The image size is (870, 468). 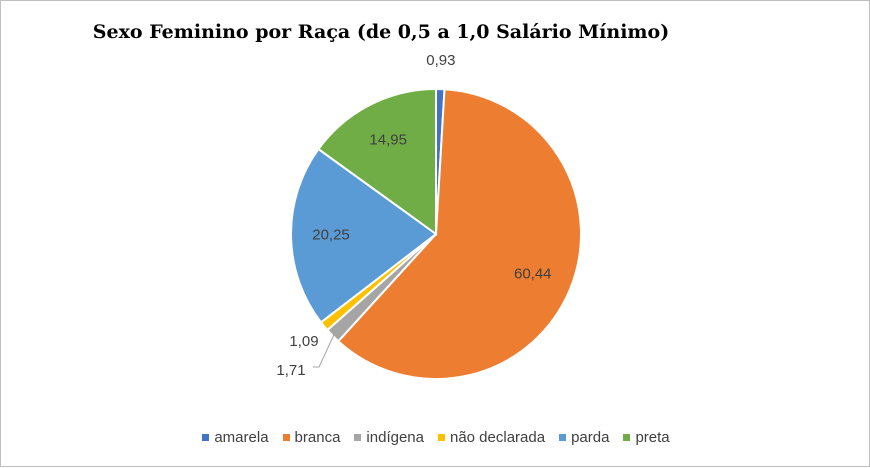 I want to click on legend-swatch-parda, so click(x=563, y=437).